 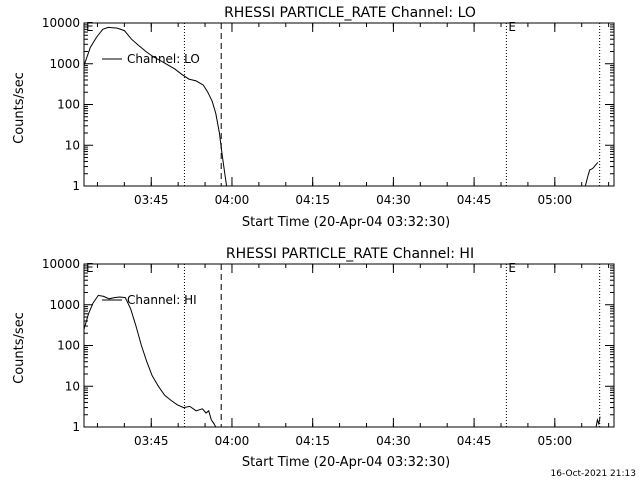 I want to click on lo-x-tick-label: 04:00, so click(x=232, y=200).